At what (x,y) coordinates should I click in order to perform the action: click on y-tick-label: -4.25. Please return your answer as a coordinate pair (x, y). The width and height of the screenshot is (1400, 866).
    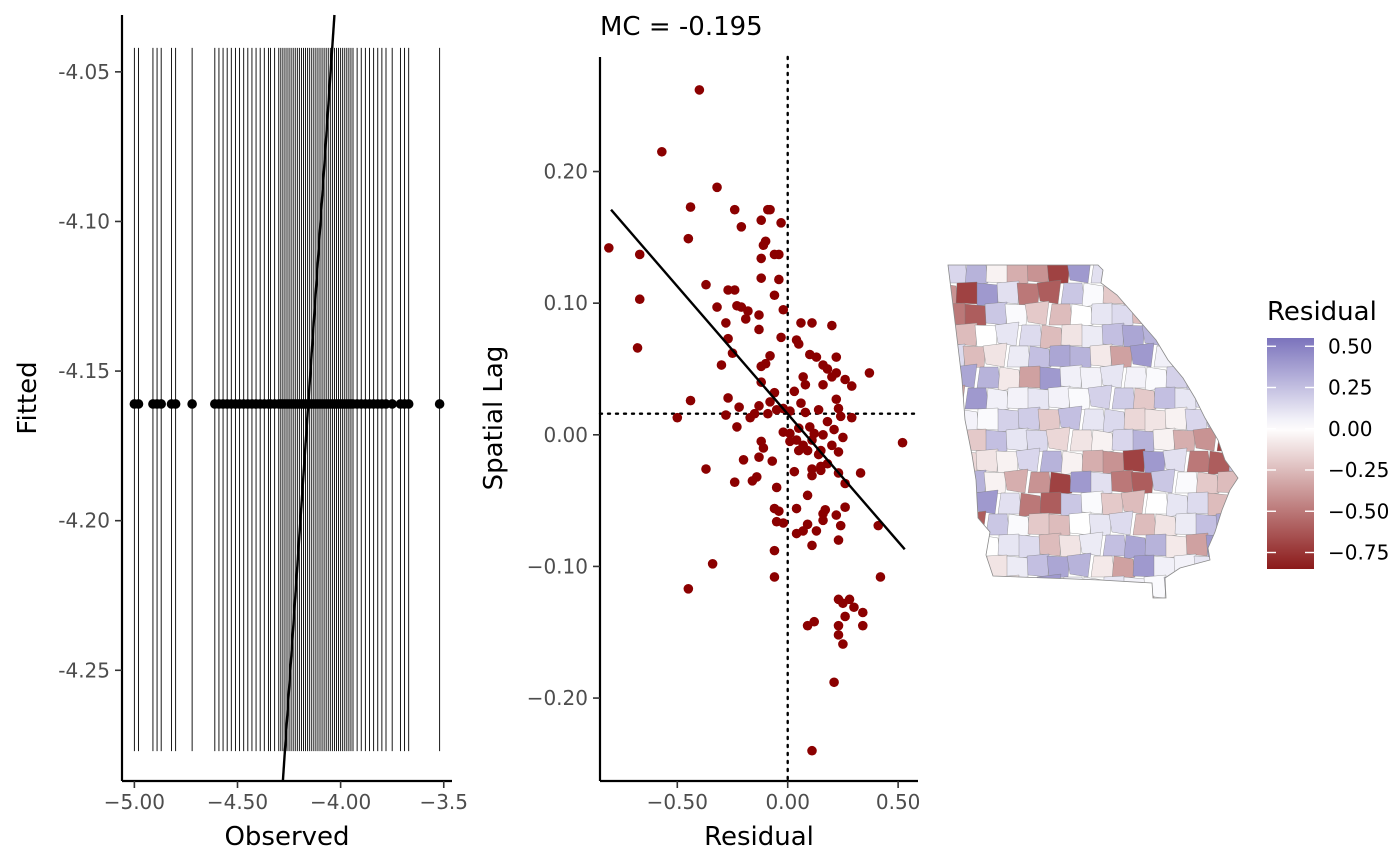
    Looking at the image, I should click on (84, 670).